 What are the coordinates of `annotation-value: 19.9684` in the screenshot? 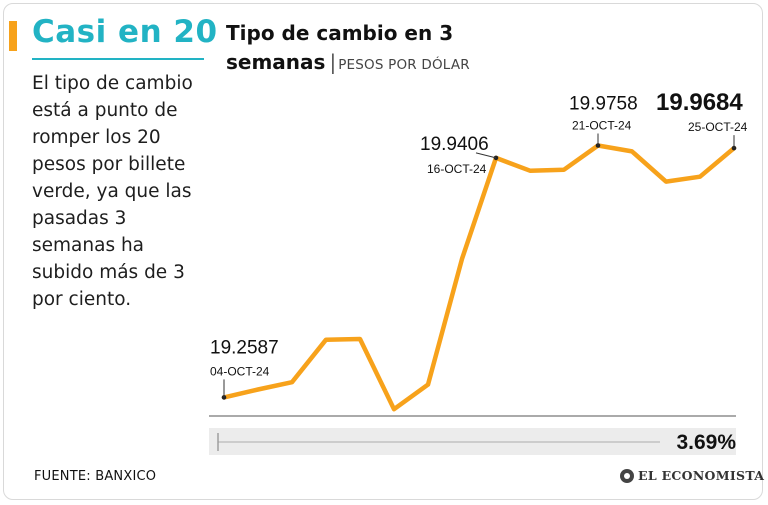 It's located at (699, 102).